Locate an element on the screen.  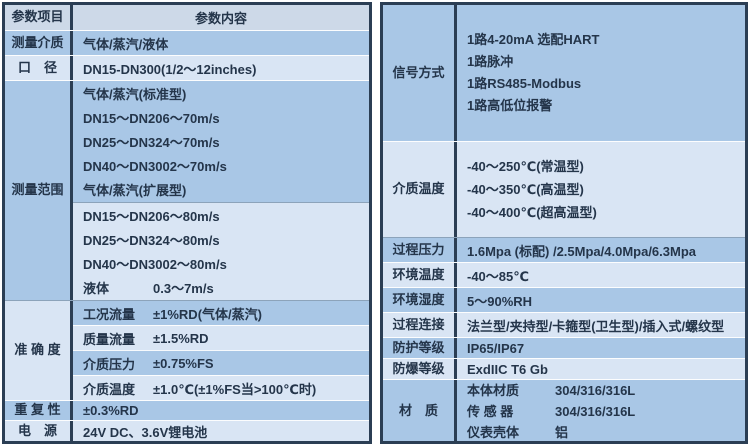
section-label: 电 源 is located at coordinates (39, 431).